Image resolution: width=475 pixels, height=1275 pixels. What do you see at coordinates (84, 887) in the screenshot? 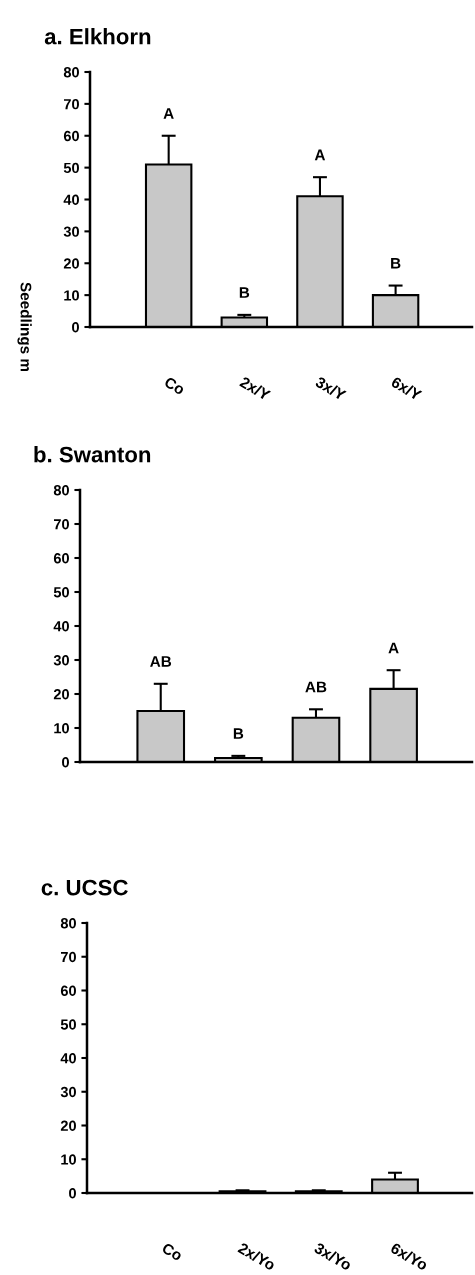
I see `chart-title: c. UCSC` at bounding box center [84, 887].